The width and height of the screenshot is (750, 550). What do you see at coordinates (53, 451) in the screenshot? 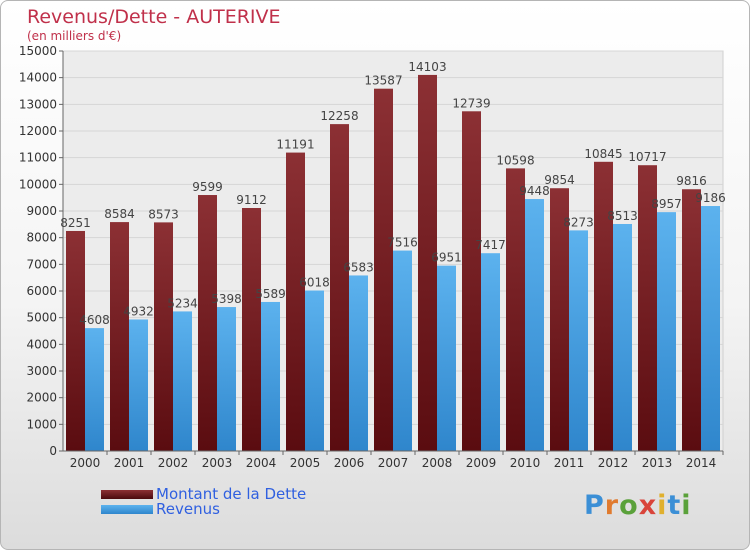
I see `y-tick-label: 0` at bounding box center [53, 451].